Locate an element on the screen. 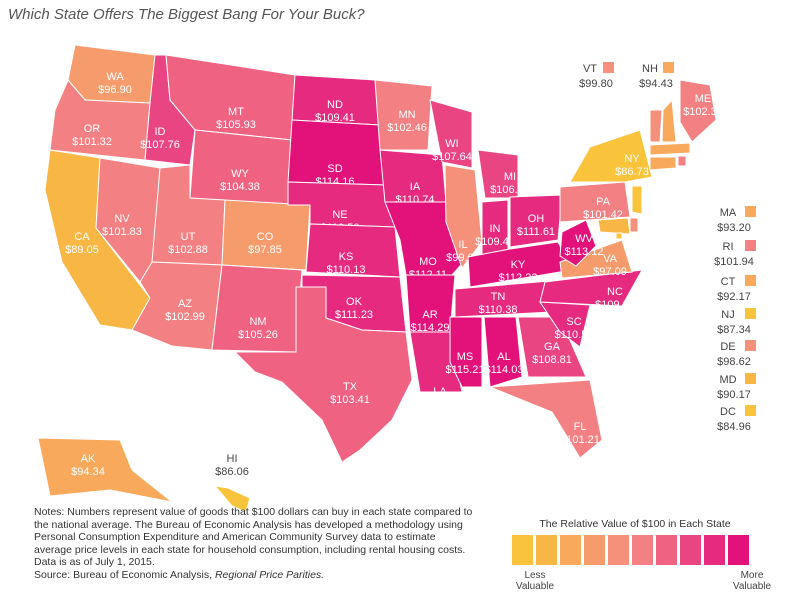  state-value: $101.21 is located at coordinates (580, 440).